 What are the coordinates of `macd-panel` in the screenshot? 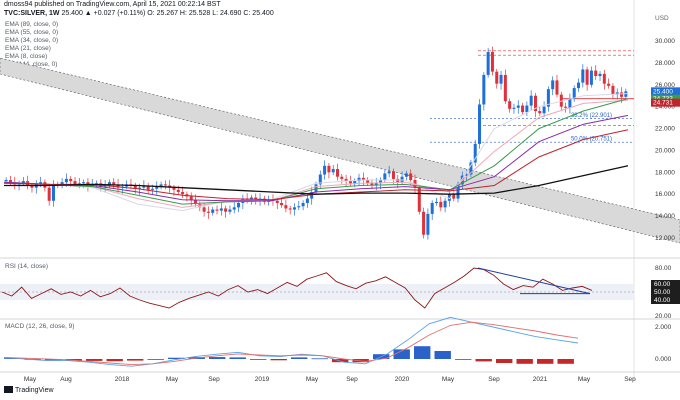 It's located at (291, 341).